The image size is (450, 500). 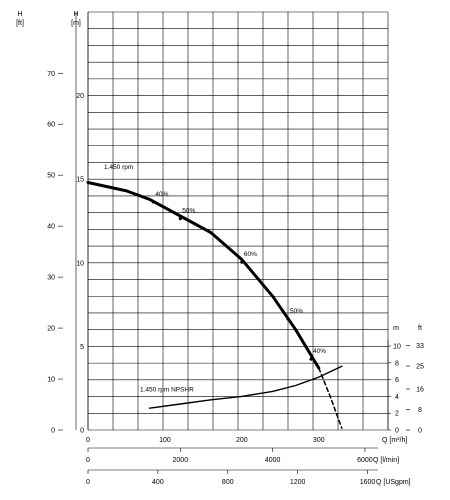 I want to click on tick-label-ft: 40, so click(x=51, y=227).